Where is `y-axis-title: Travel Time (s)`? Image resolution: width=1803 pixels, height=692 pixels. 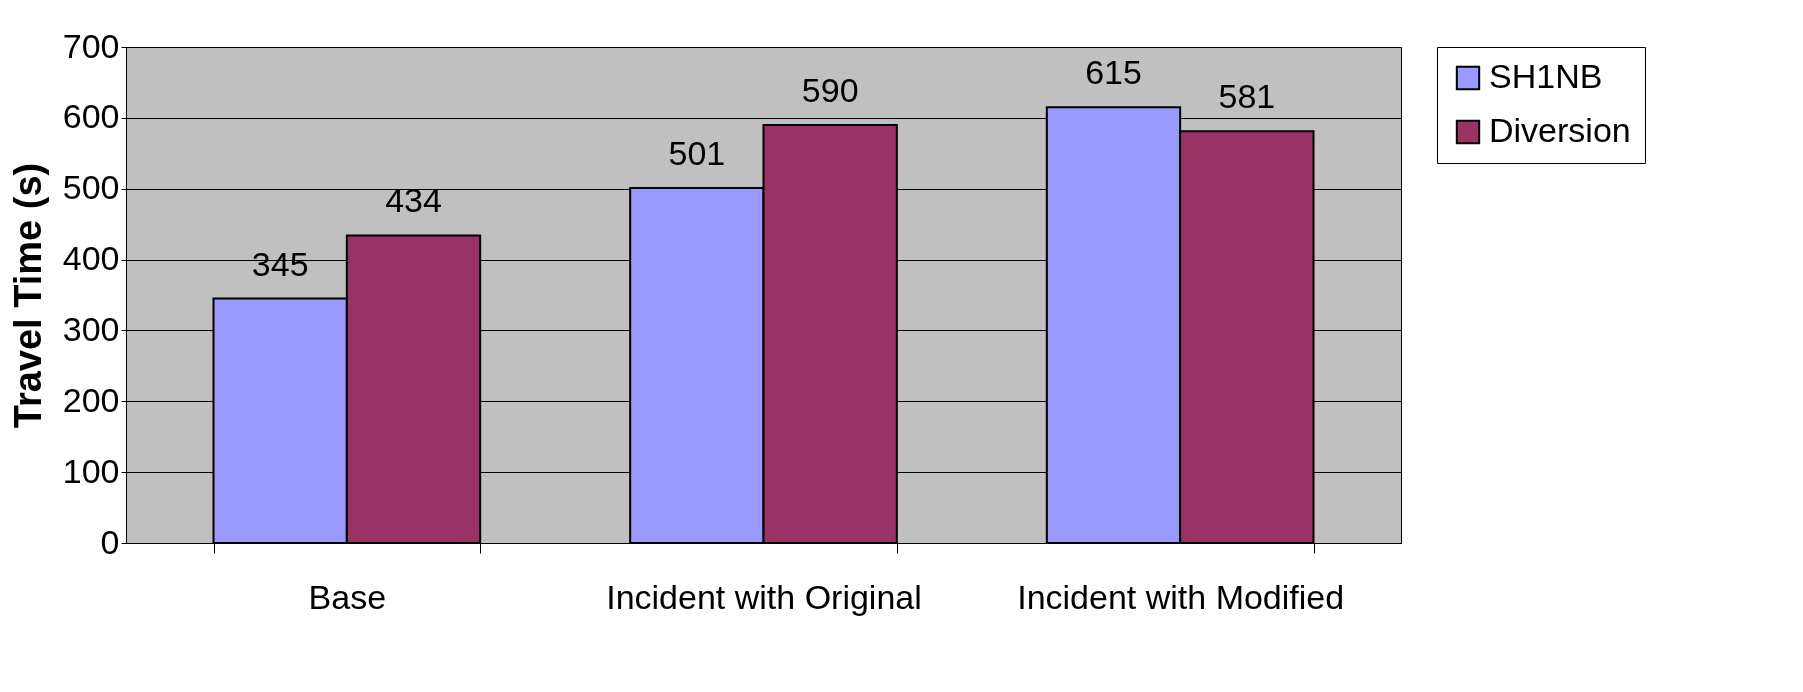 y-axis-title: Travel Time (s) is located at coordinates (27, 295).